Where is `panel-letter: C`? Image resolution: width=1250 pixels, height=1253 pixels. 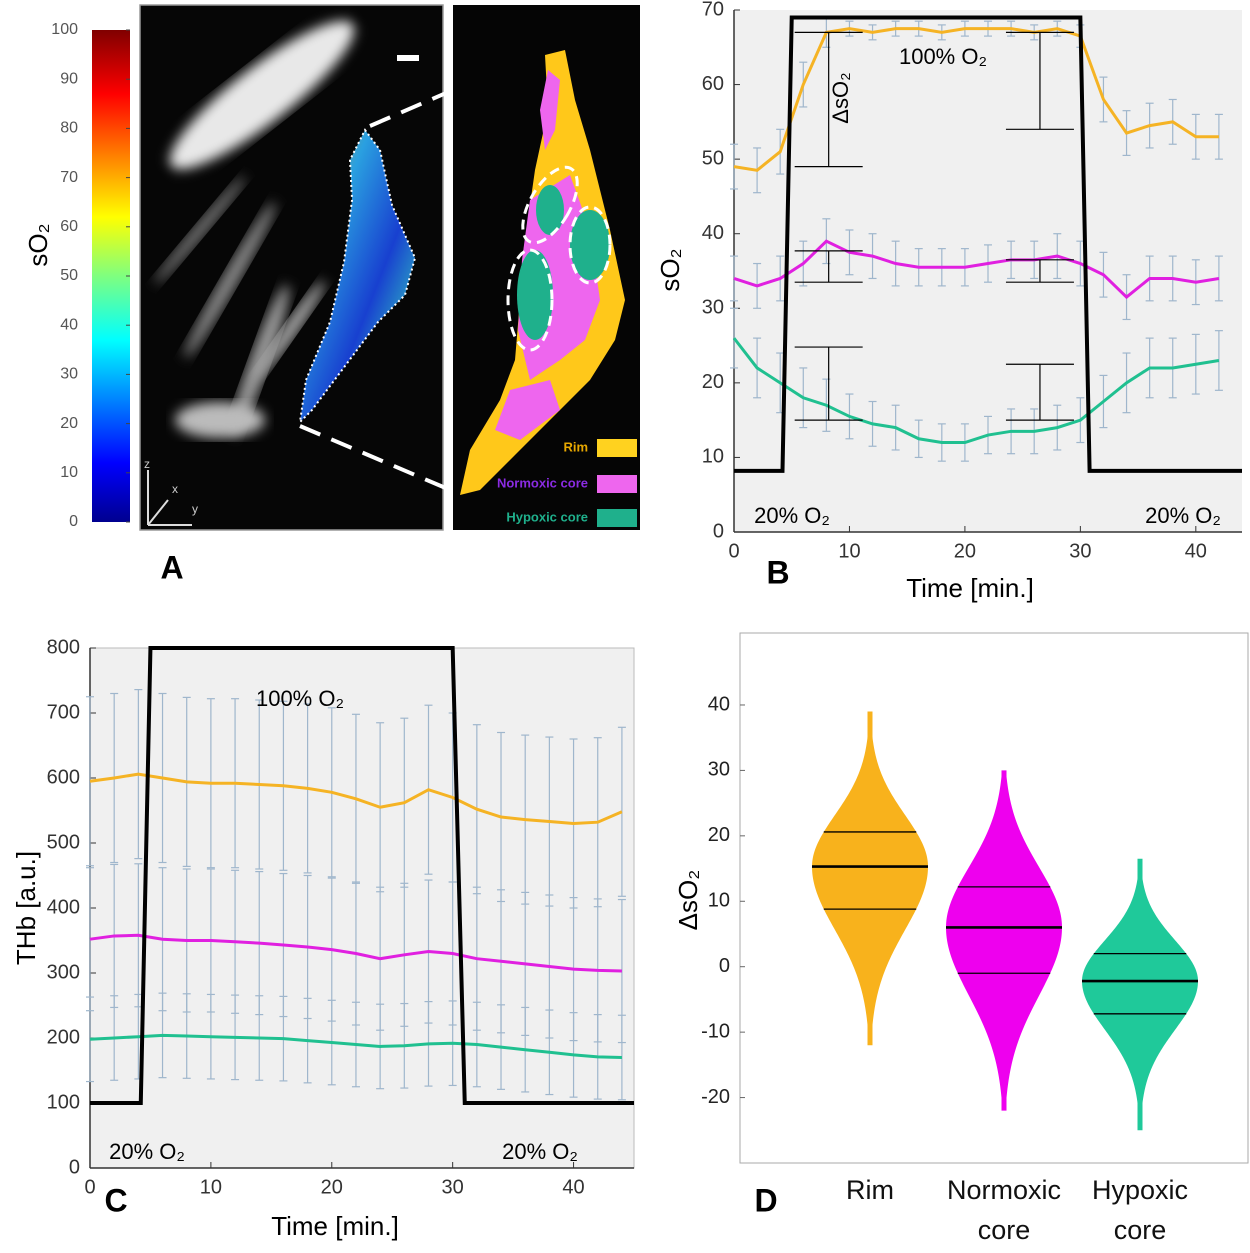
panel-letter: C is located at coordinates (115, 1200).